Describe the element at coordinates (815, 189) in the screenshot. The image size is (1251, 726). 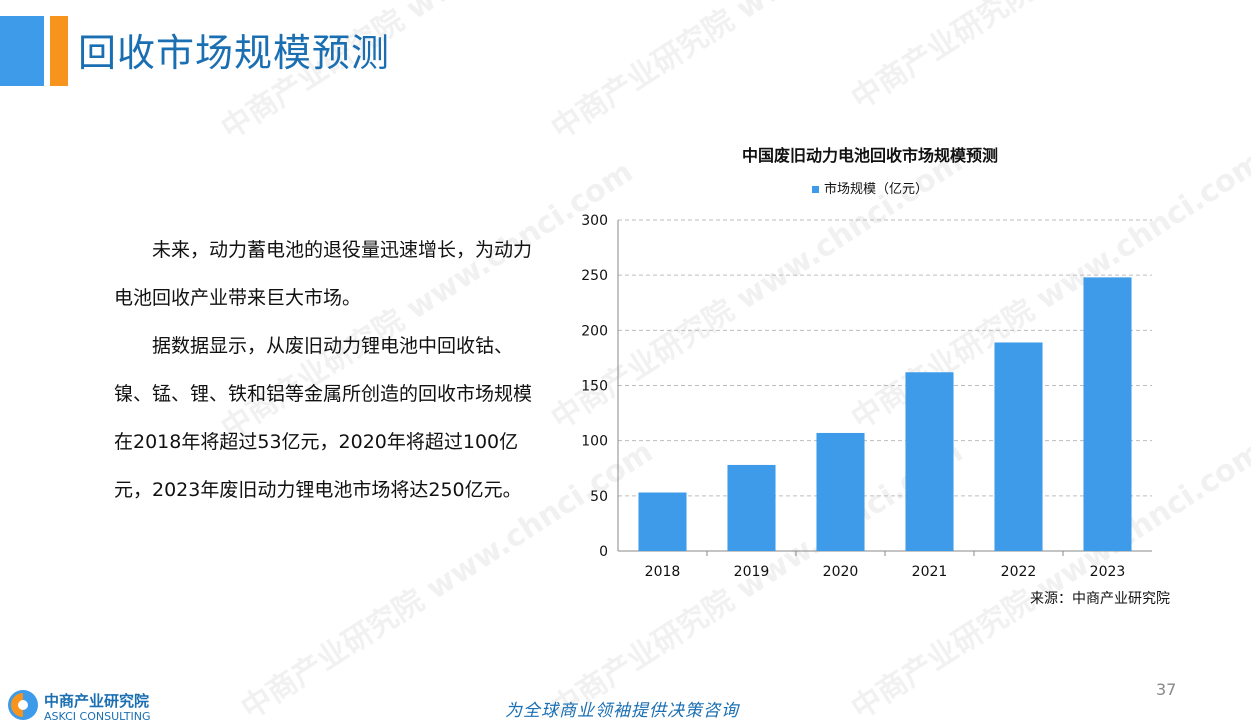
I see `legend-swatch` at that location.